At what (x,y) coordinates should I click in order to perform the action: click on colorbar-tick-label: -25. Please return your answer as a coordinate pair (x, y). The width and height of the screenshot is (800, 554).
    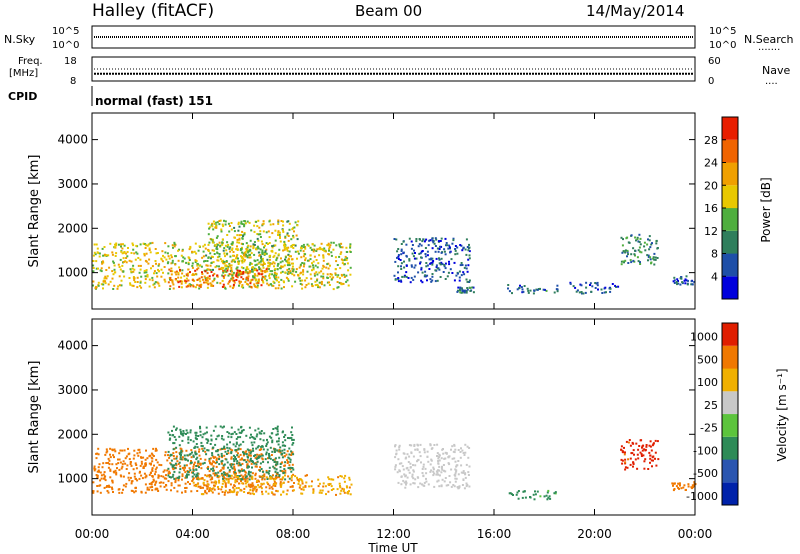
    Looking at the image, I should click on (709, 428).